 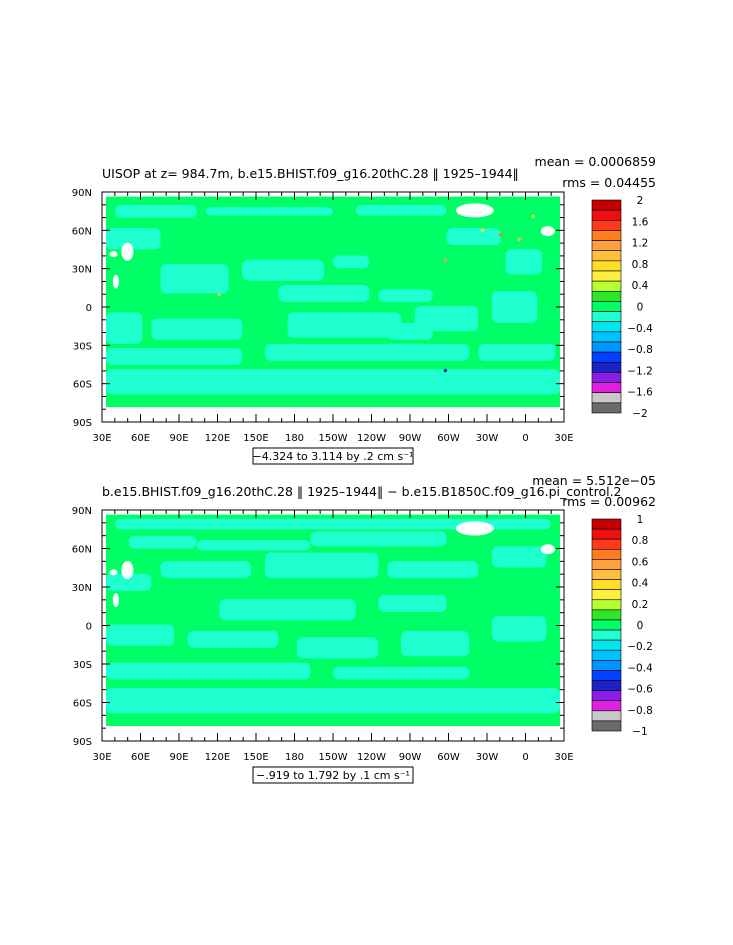 I want to click on stat-rms: rms = 0.00962, so click(x=609, y=501).